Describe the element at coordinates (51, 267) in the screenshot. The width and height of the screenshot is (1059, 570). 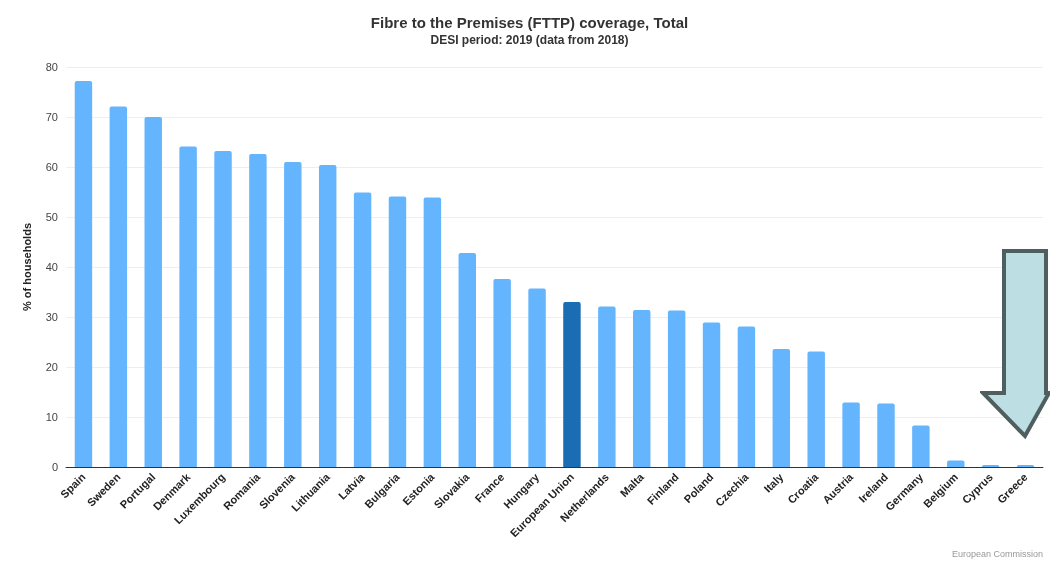
I see `y-tick-label: 40` at that location.